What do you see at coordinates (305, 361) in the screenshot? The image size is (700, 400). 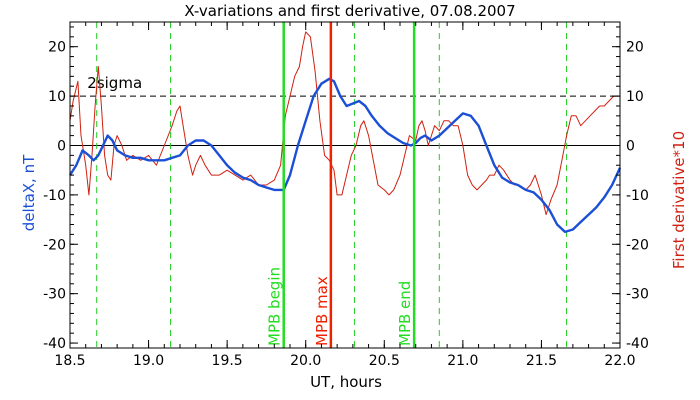 I see `x-tick-label: 20.0` at bounding box center [305, 361].